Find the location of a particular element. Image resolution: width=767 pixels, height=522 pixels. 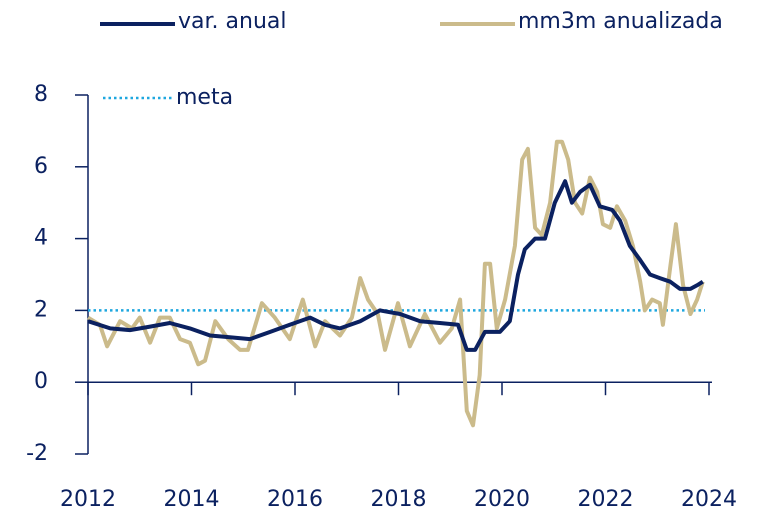

y-tick-label: 0 is located at coordinates (41, 381).